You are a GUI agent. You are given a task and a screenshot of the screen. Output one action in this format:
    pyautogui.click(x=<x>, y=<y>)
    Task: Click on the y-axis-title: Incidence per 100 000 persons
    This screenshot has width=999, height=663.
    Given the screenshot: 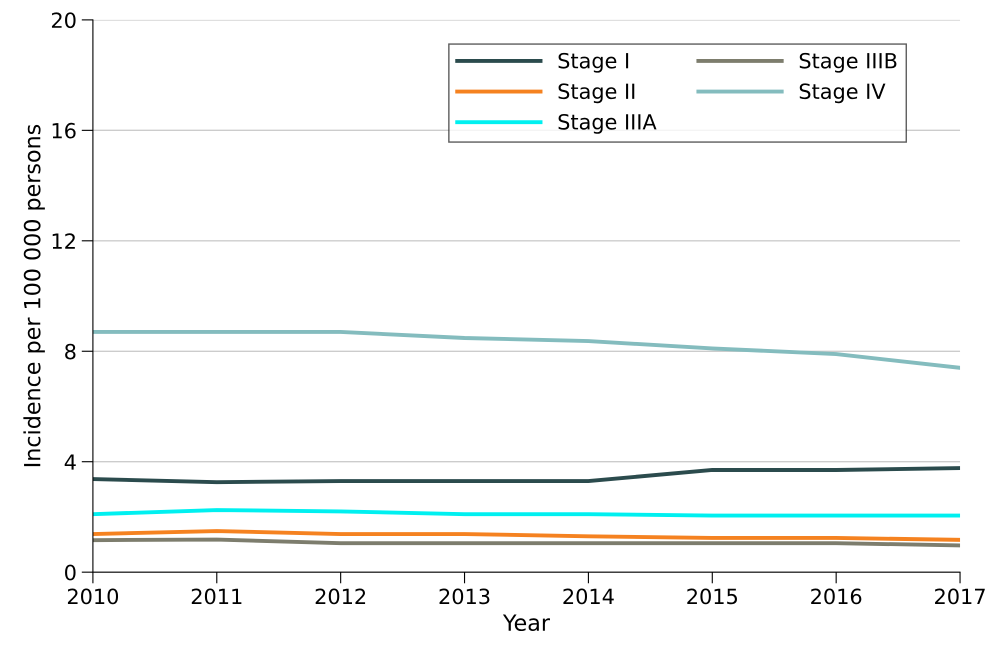 What is the action you would take?
    pyautogui.click(x=34, y=295)
    